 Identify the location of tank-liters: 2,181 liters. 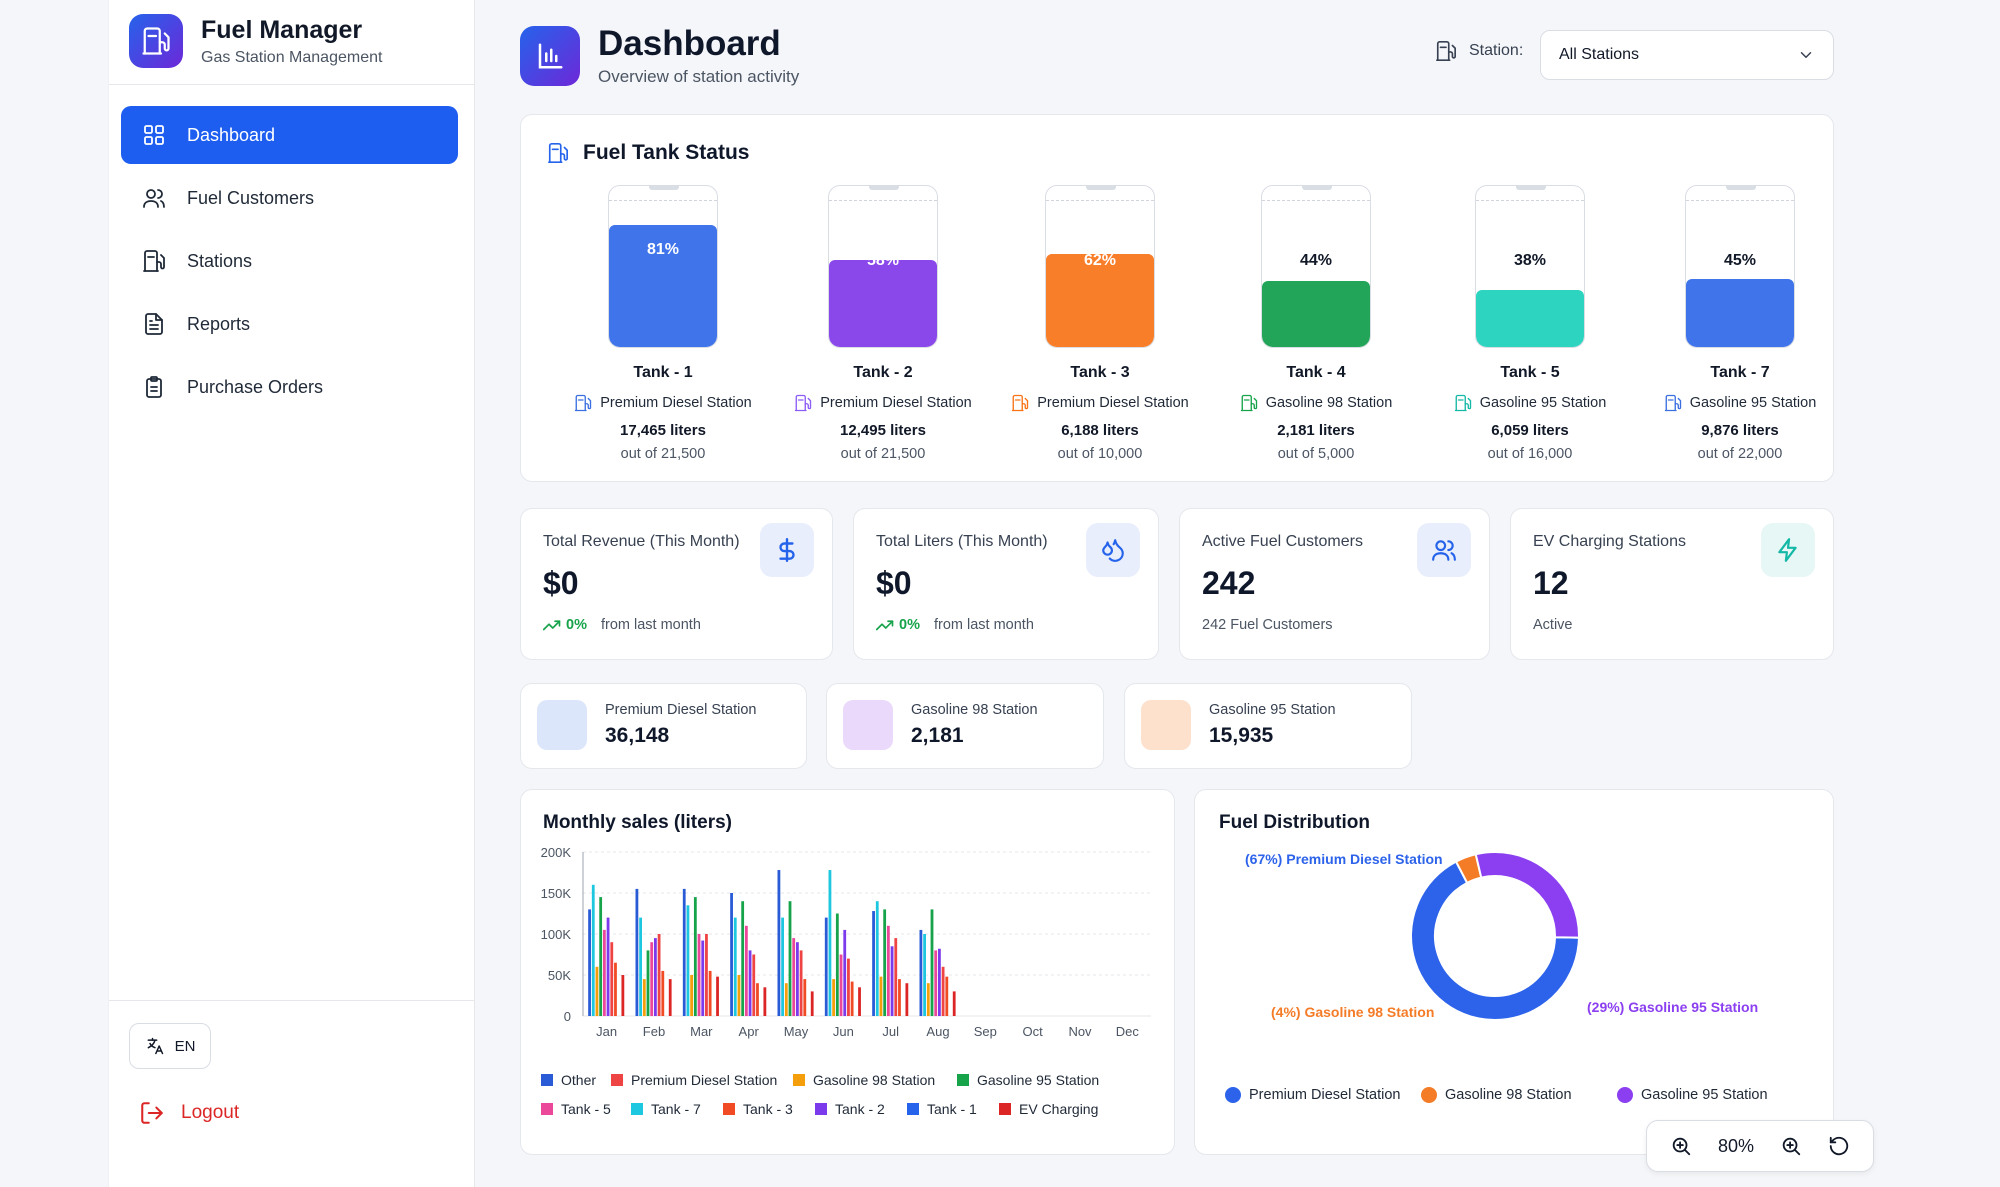
(1316, 430).